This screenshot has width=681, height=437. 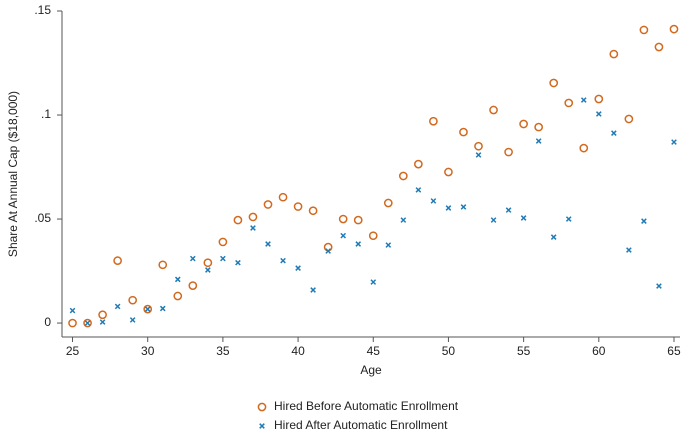 What do you see at coordinates (42, 218) in the screenshot?
I see `y-tick-label: .05` at bounding box center [42, 218].